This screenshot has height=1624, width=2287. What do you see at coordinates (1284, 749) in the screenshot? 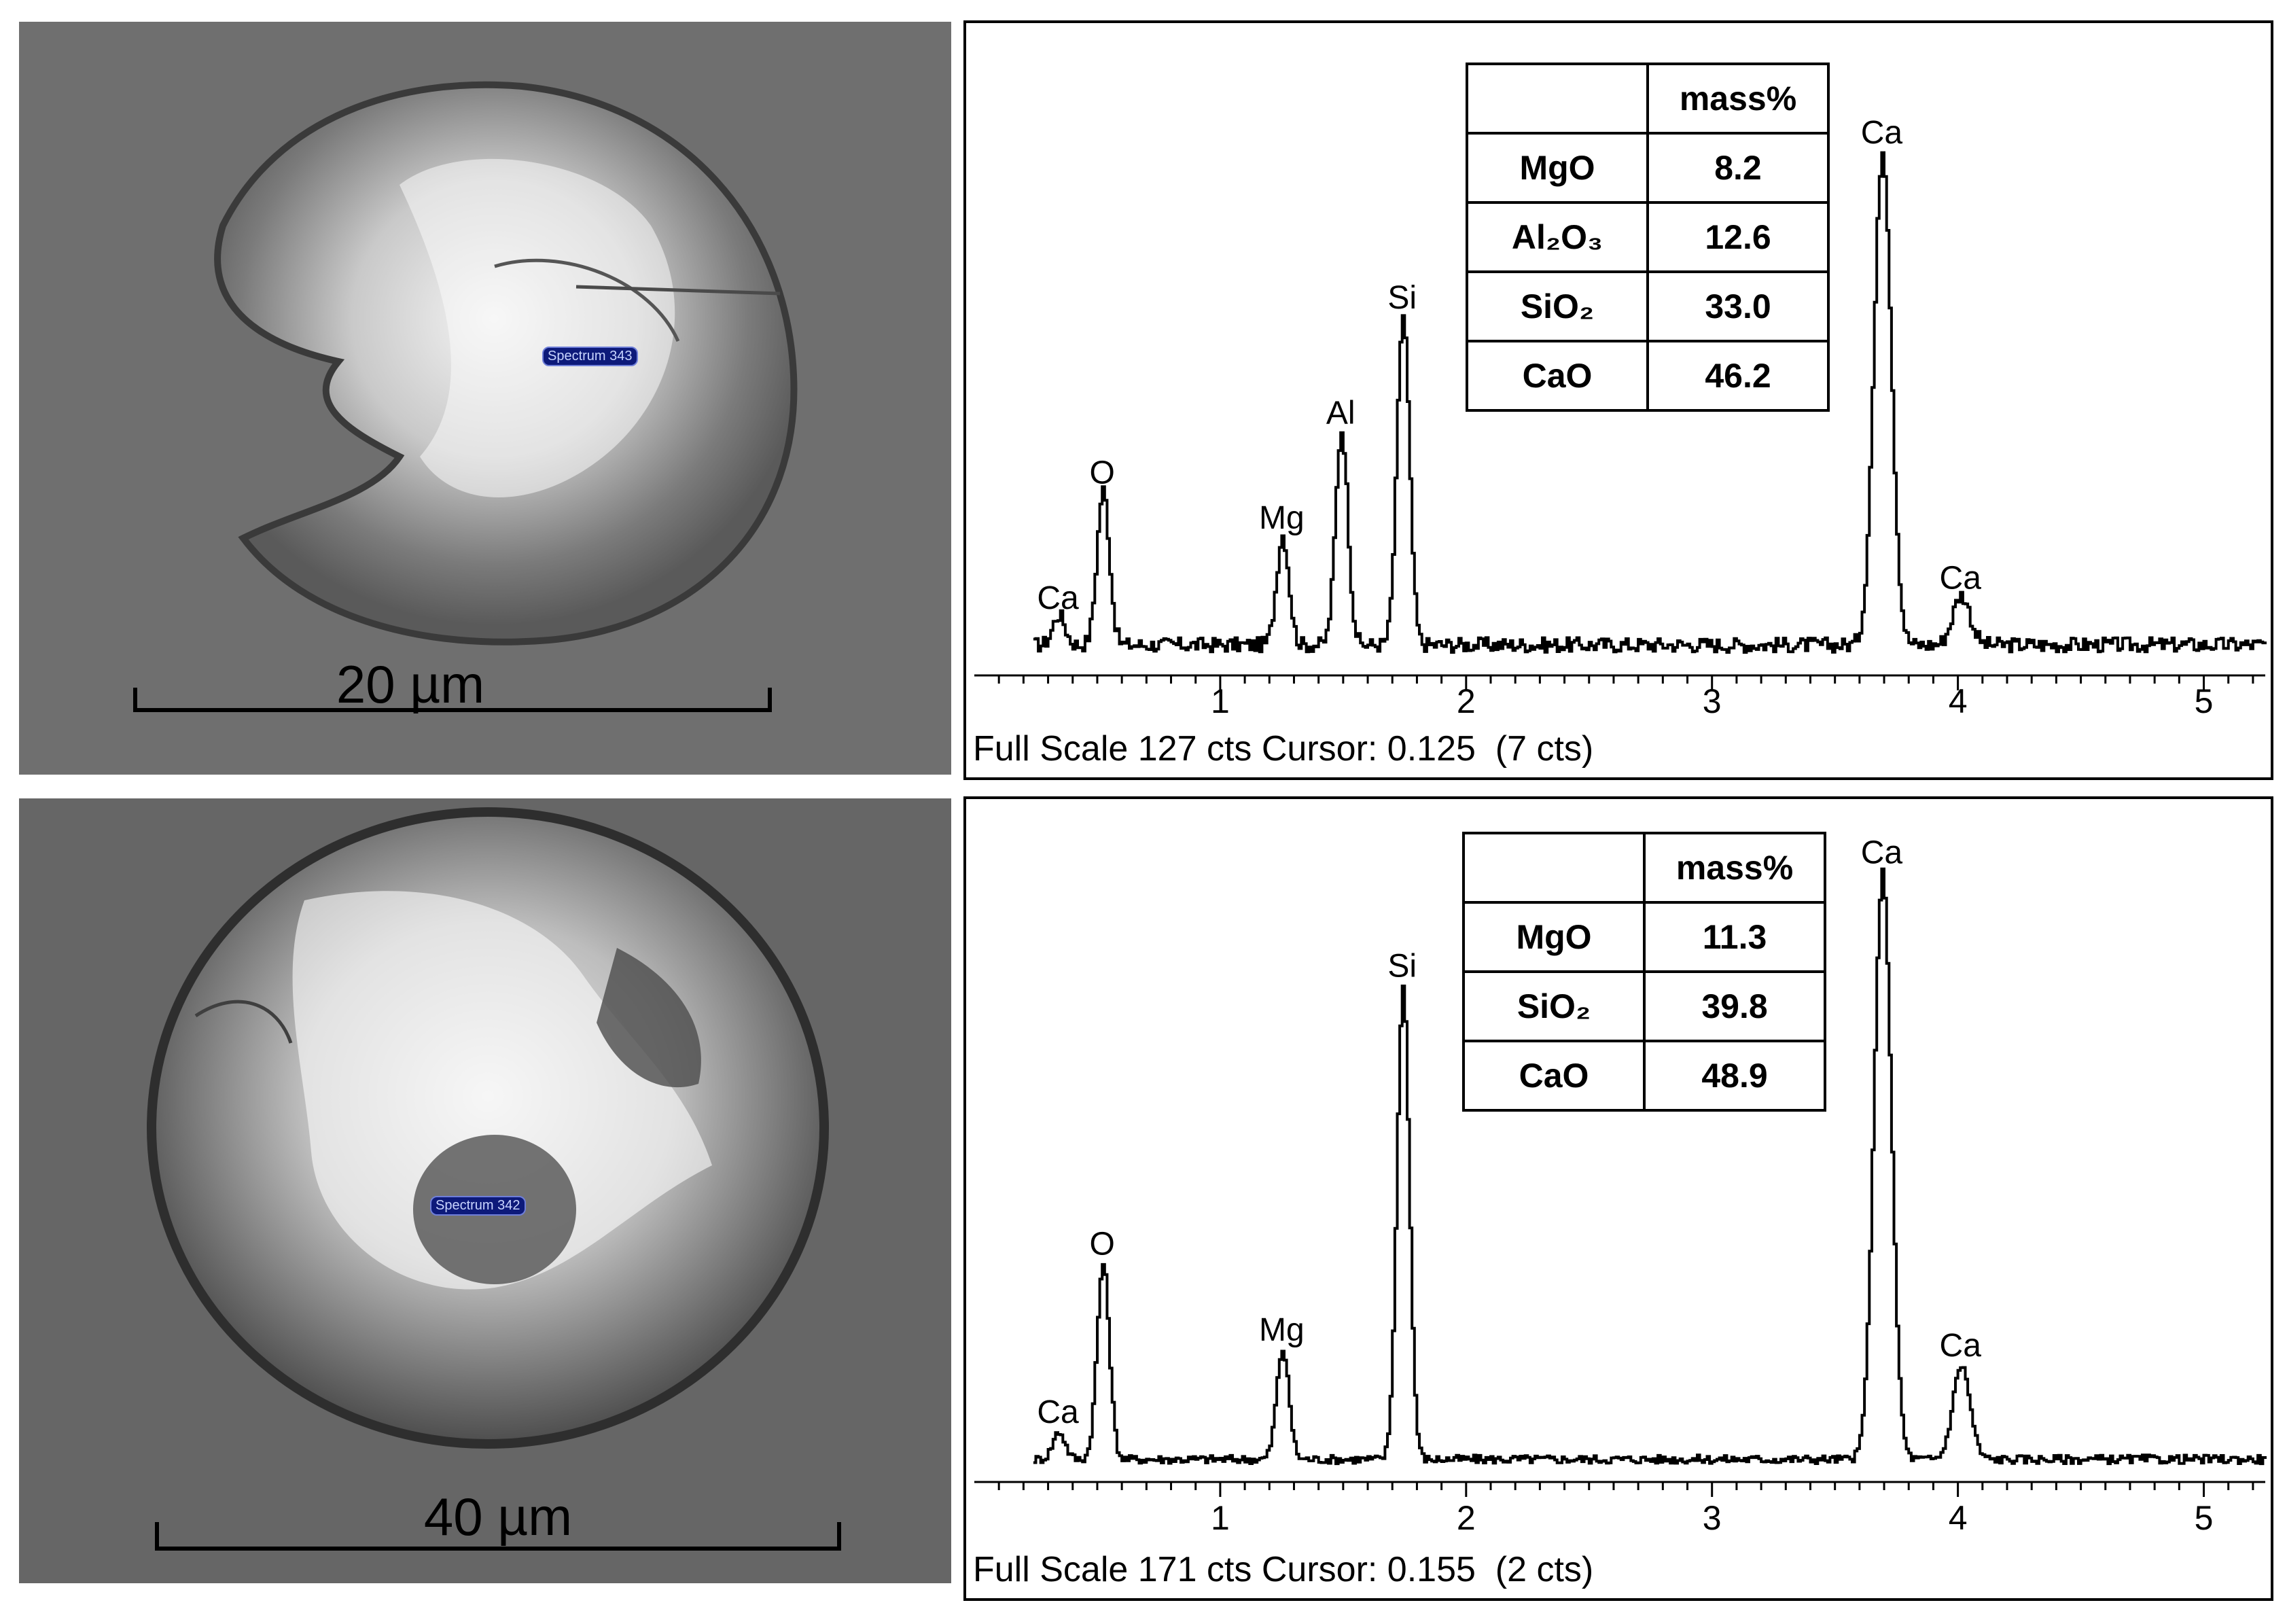
I see `spectrum-footer: Full Scale 127 cts Cursor: 0.125 (7 cts)` at bounding box center [1284, 749].